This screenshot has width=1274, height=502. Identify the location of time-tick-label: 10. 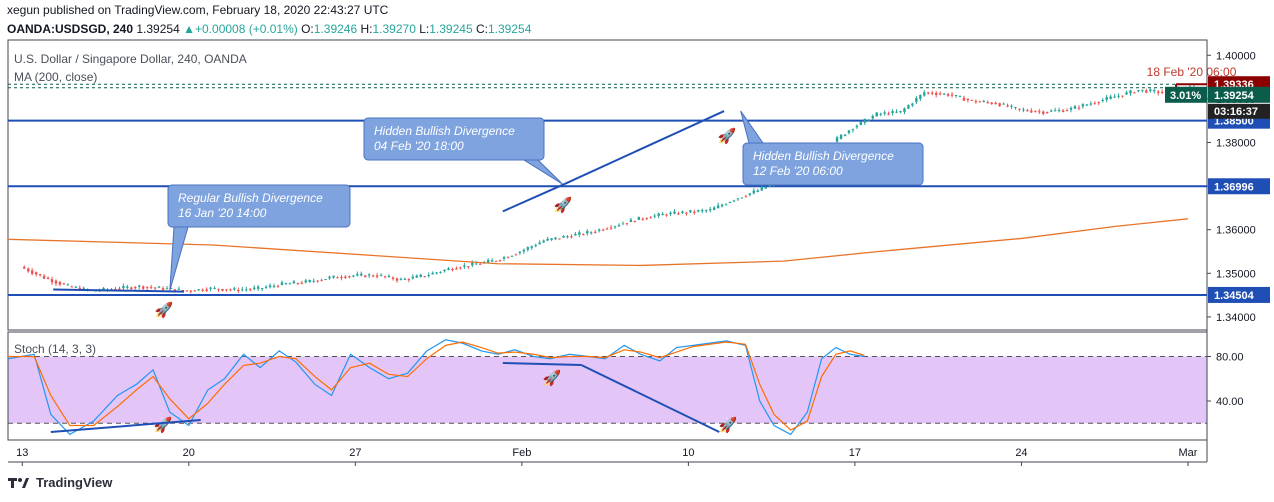
(688, 453).